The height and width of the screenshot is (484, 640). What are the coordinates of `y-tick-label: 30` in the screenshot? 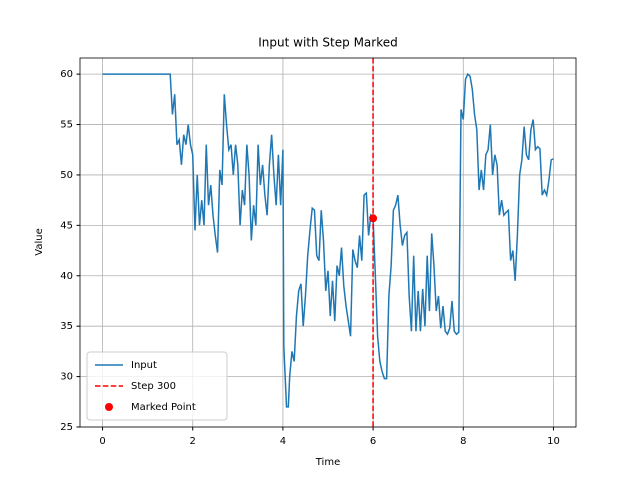 It's located at (66, 377).